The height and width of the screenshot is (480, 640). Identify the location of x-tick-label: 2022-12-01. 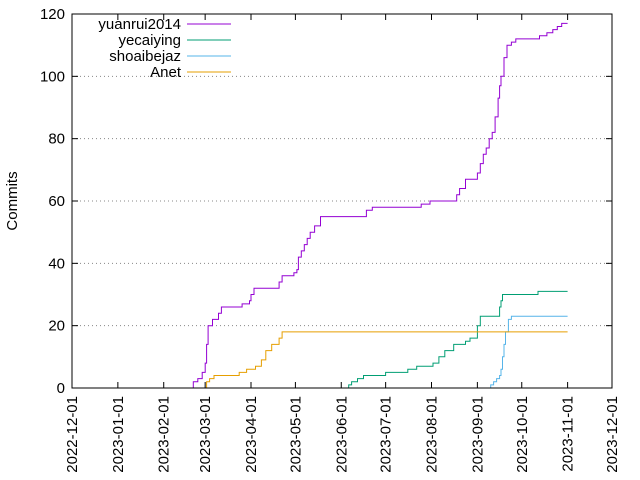
(72, 434).